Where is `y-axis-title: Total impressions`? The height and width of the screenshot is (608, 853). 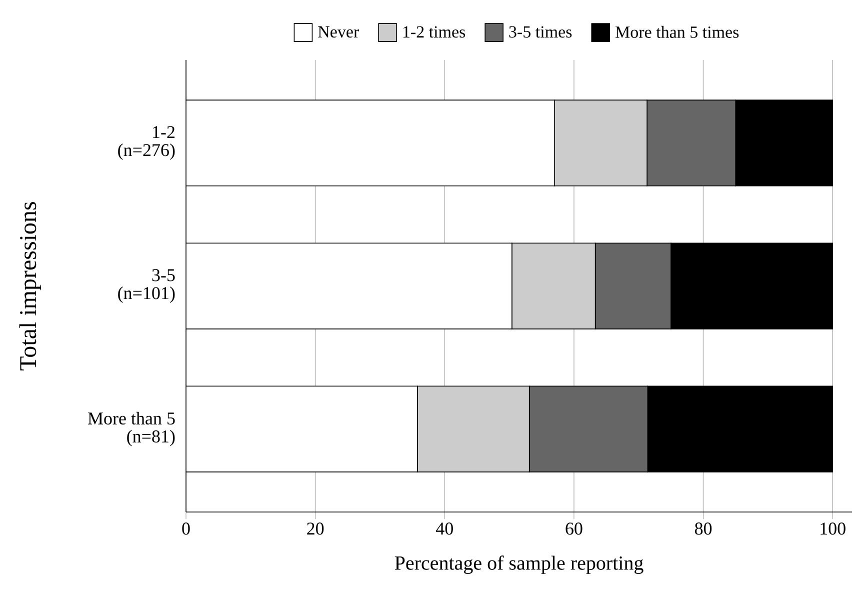
y-axis-title: Total impressions is located at coordinates (30, 286).